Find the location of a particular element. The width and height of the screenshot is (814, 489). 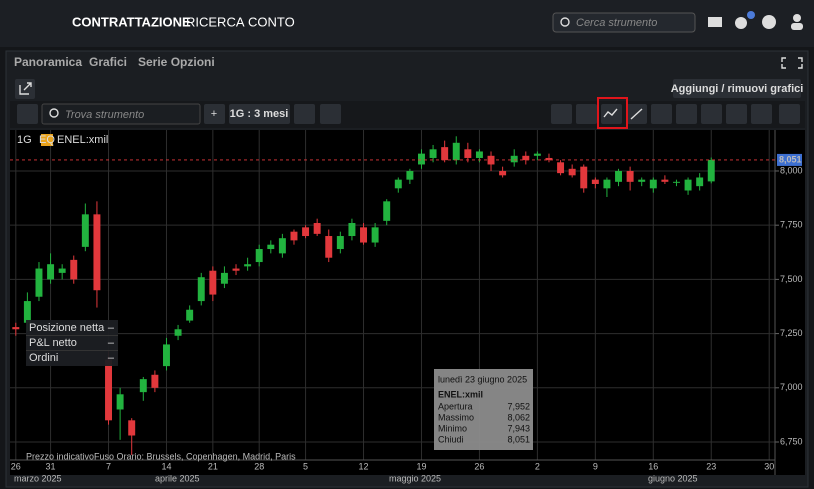

last-price-box is located at coordinates (789, 159).